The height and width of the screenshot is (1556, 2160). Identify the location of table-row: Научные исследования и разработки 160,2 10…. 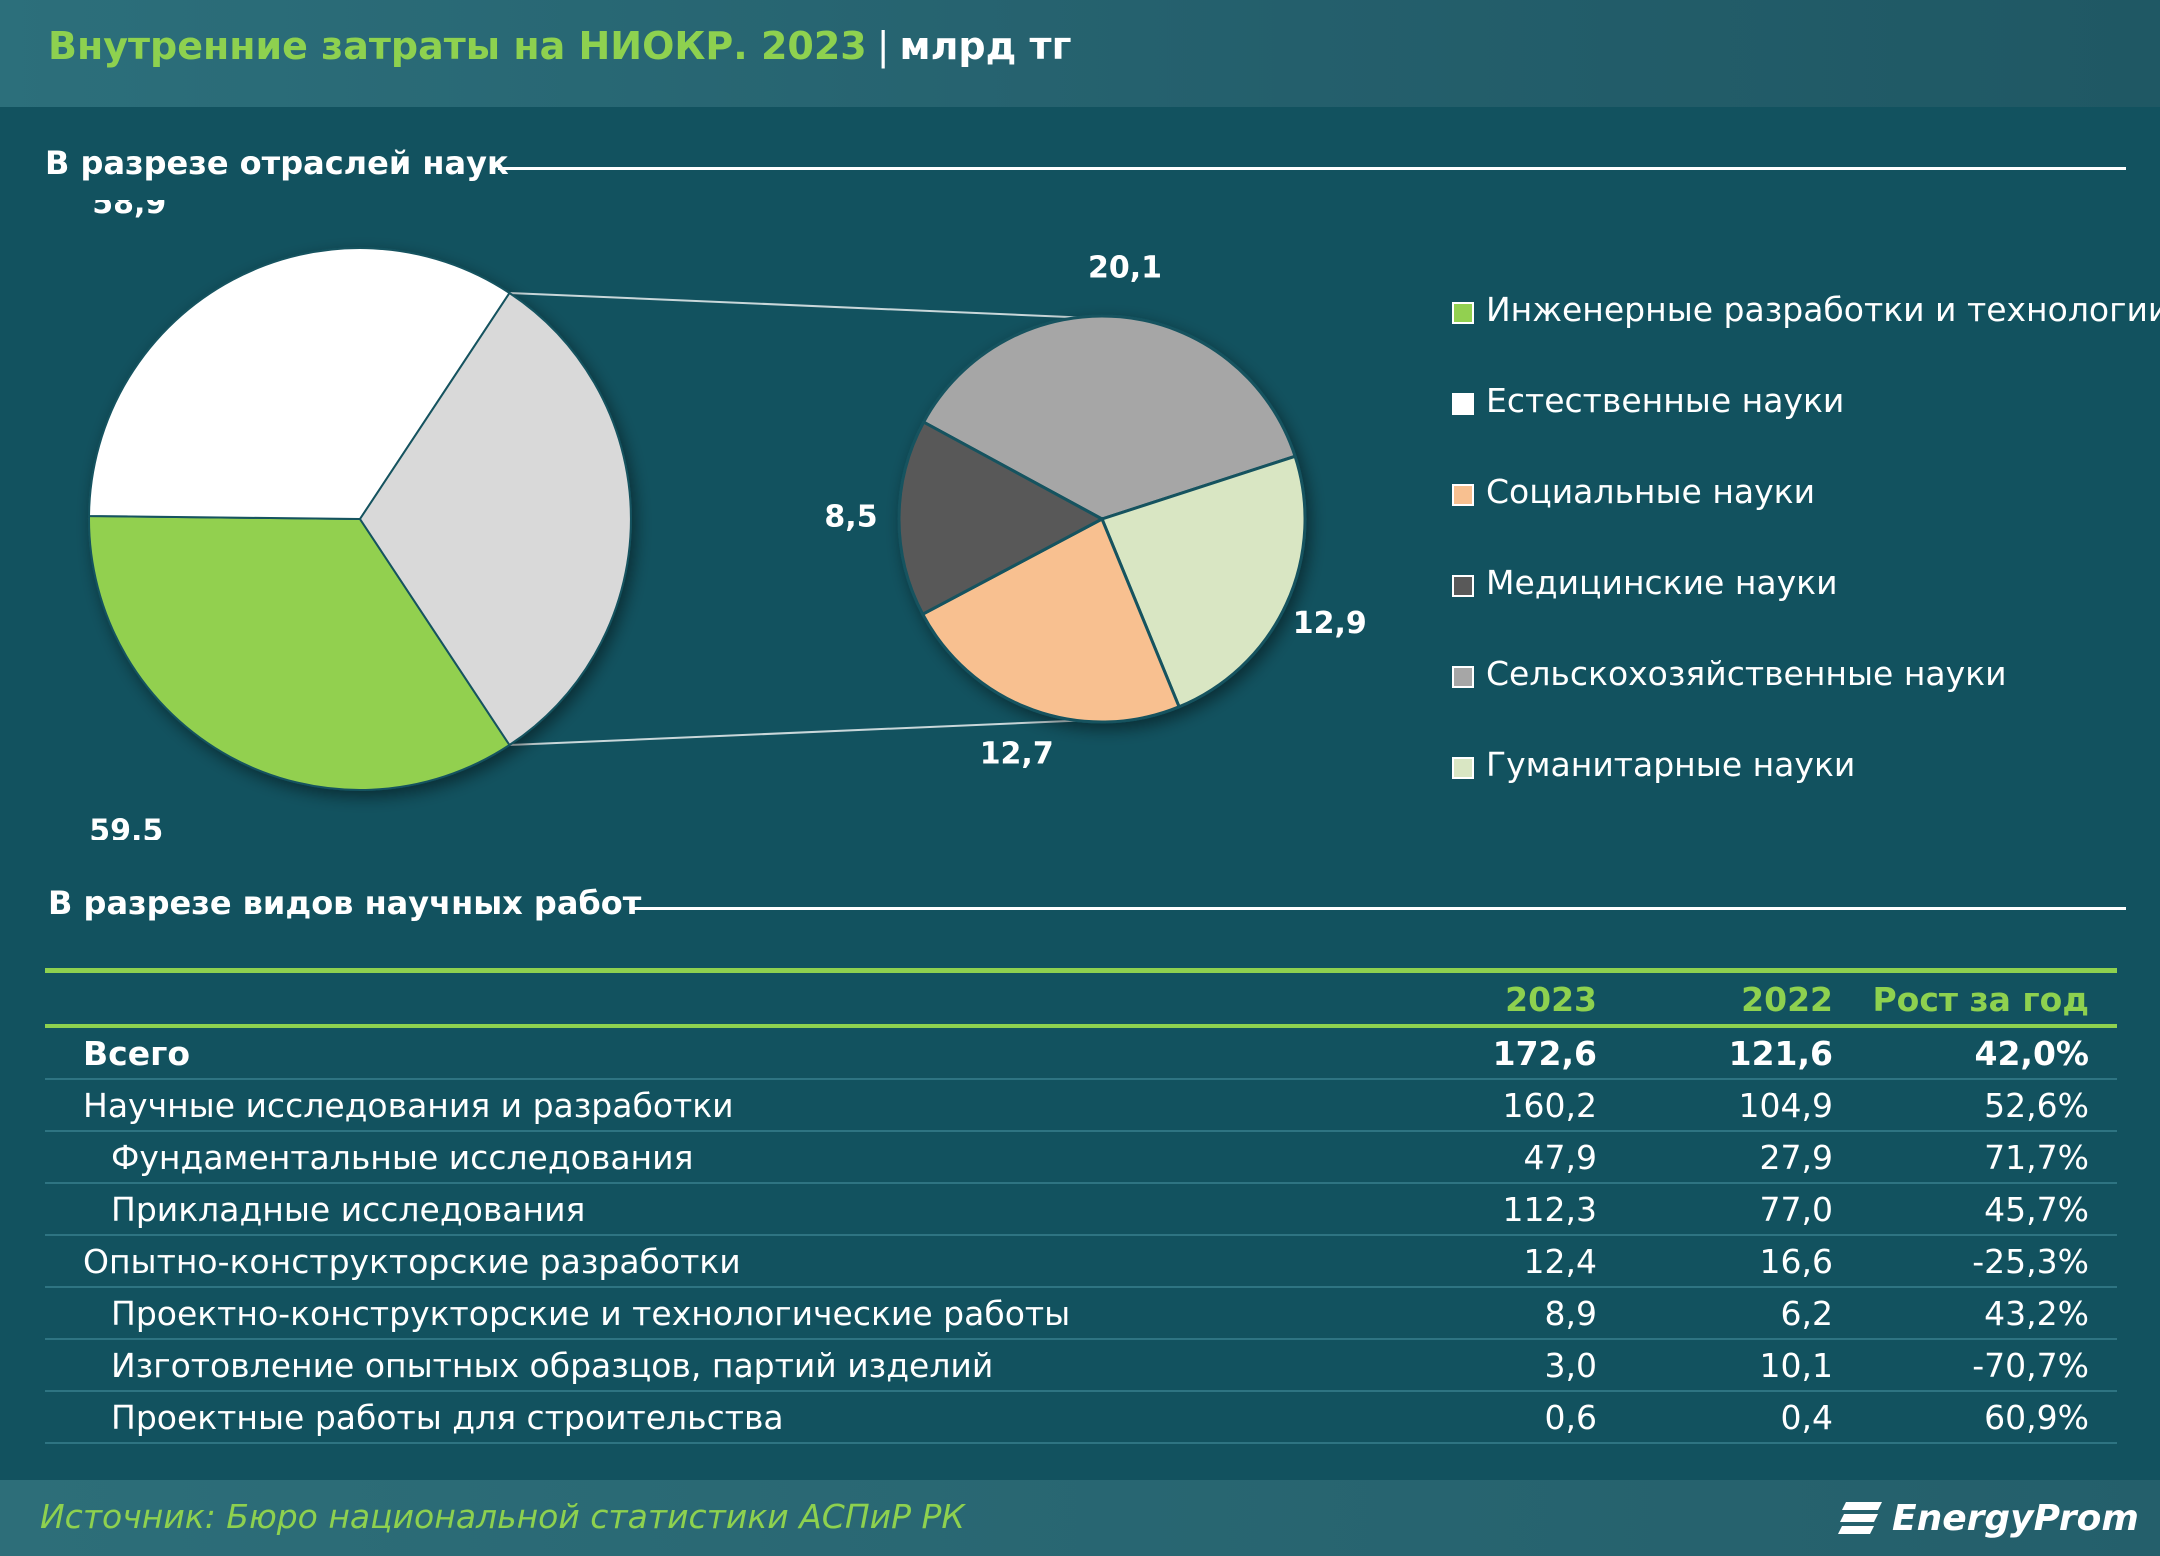
(1081, 1106).